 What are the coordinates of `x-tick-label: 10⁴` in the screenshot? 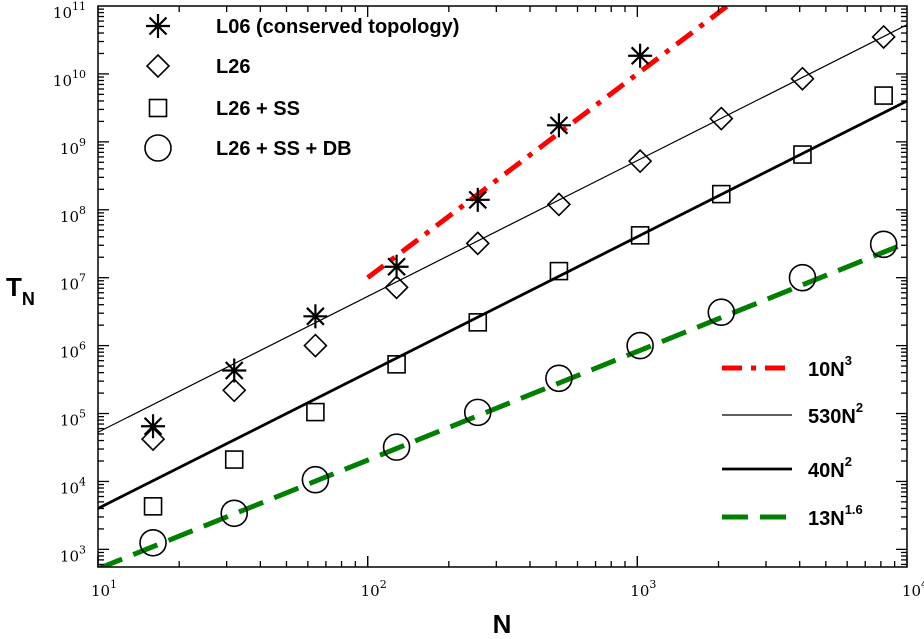 It's located at (913, 589).